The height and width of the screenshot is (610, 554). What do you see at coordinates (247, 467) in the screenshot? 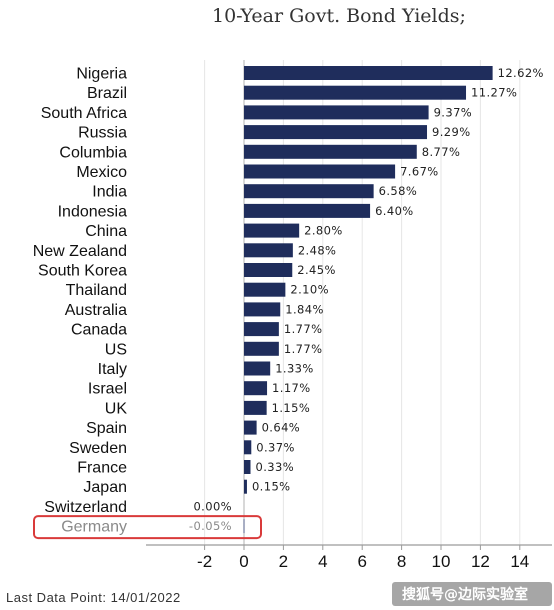
I see `bar-france` at bounding box center [247, 467].